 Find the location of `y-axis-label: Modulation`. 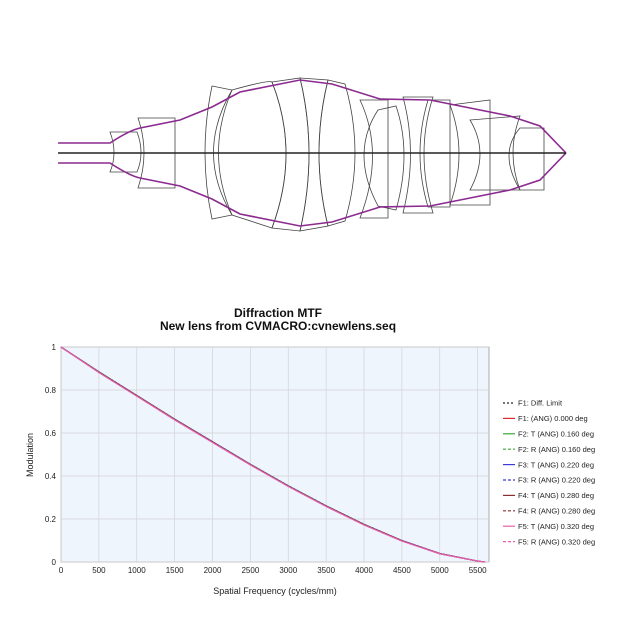

y-axis-label: Modulation is located at coordinates (30, 455).